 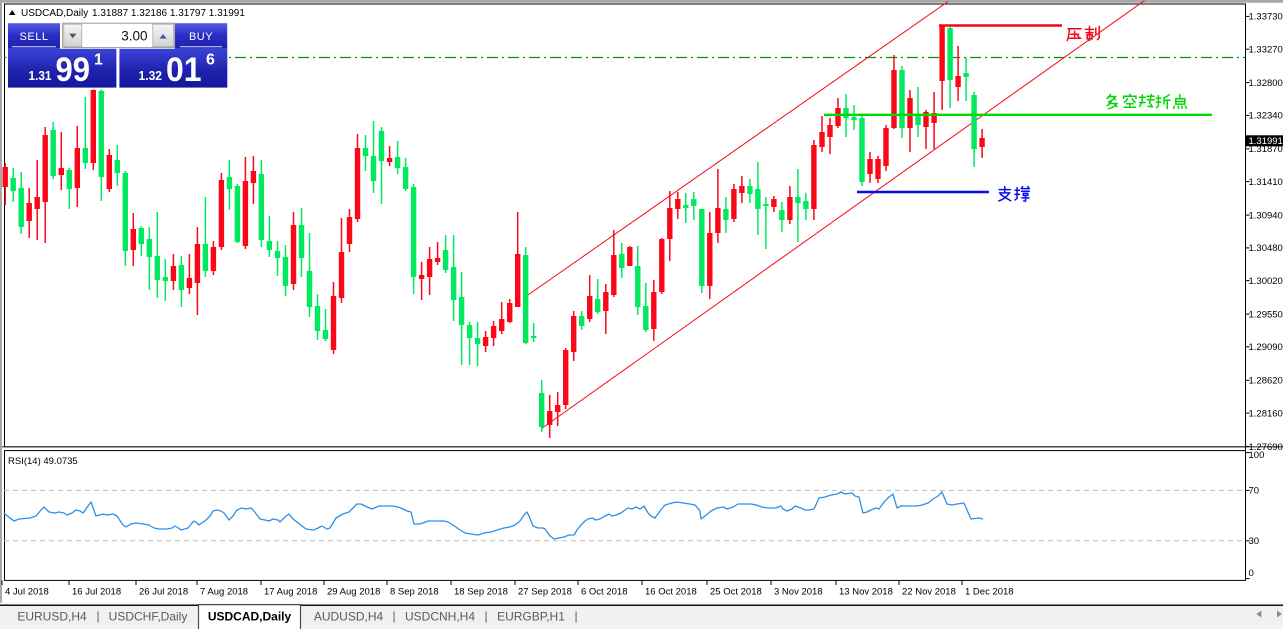 What do you see at coordinates (40, 75) in the screenshot?
I see `svg-text: 1.31` at bounding box center [40, 75].